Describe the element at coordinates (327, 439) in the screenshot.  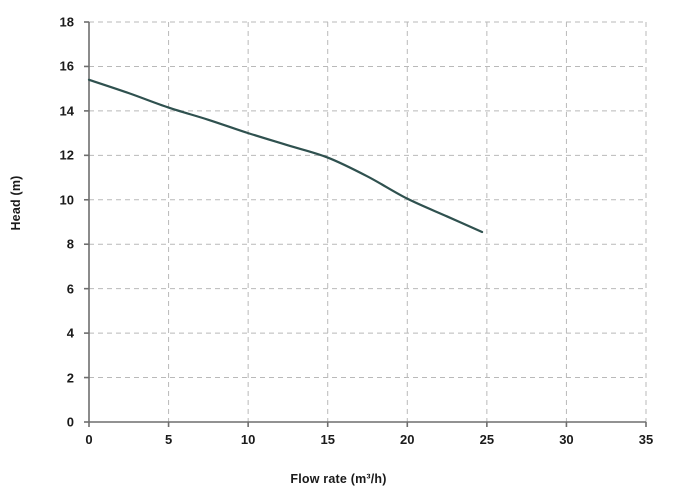
I see `x-tick-label: 15` at that location.